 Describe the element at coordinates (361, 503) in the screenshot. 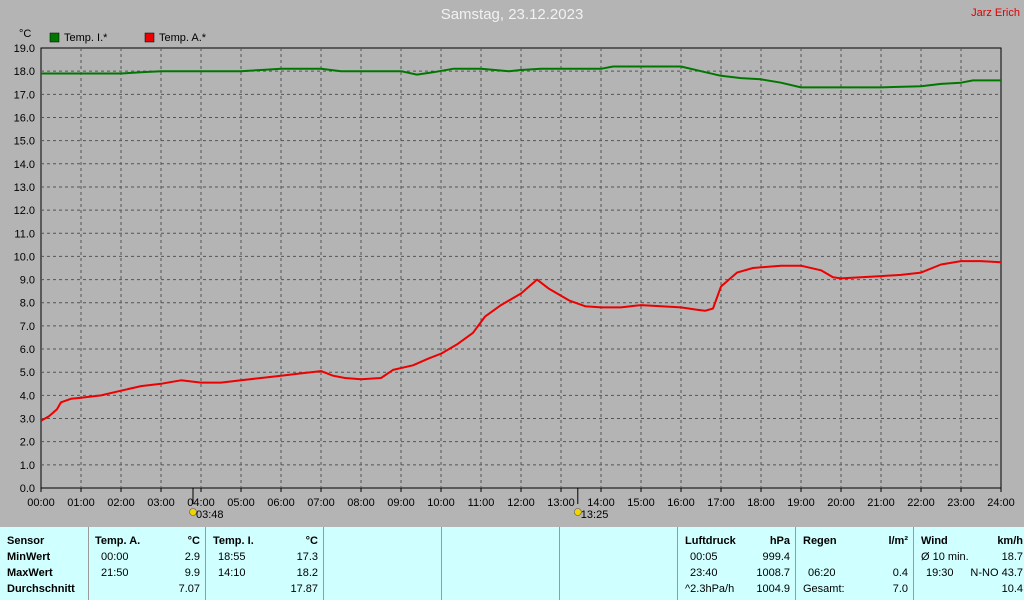

I see `x-tick-label: 08:00` at that location.